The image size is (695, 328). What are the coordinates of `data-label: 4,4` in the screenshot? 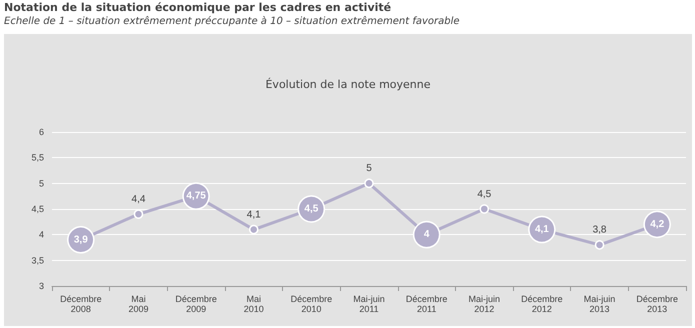 It's located at (139, 199).